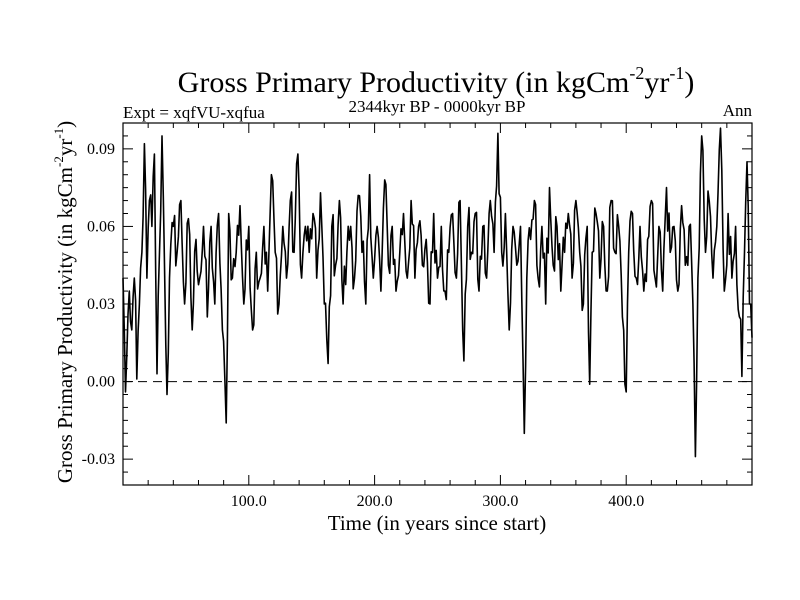 The height and width of the screenshot is (600, 800). Describe the element at coordinates (375, 501) in the screenshot. I see `x-tick-label: 200.0` at that location.